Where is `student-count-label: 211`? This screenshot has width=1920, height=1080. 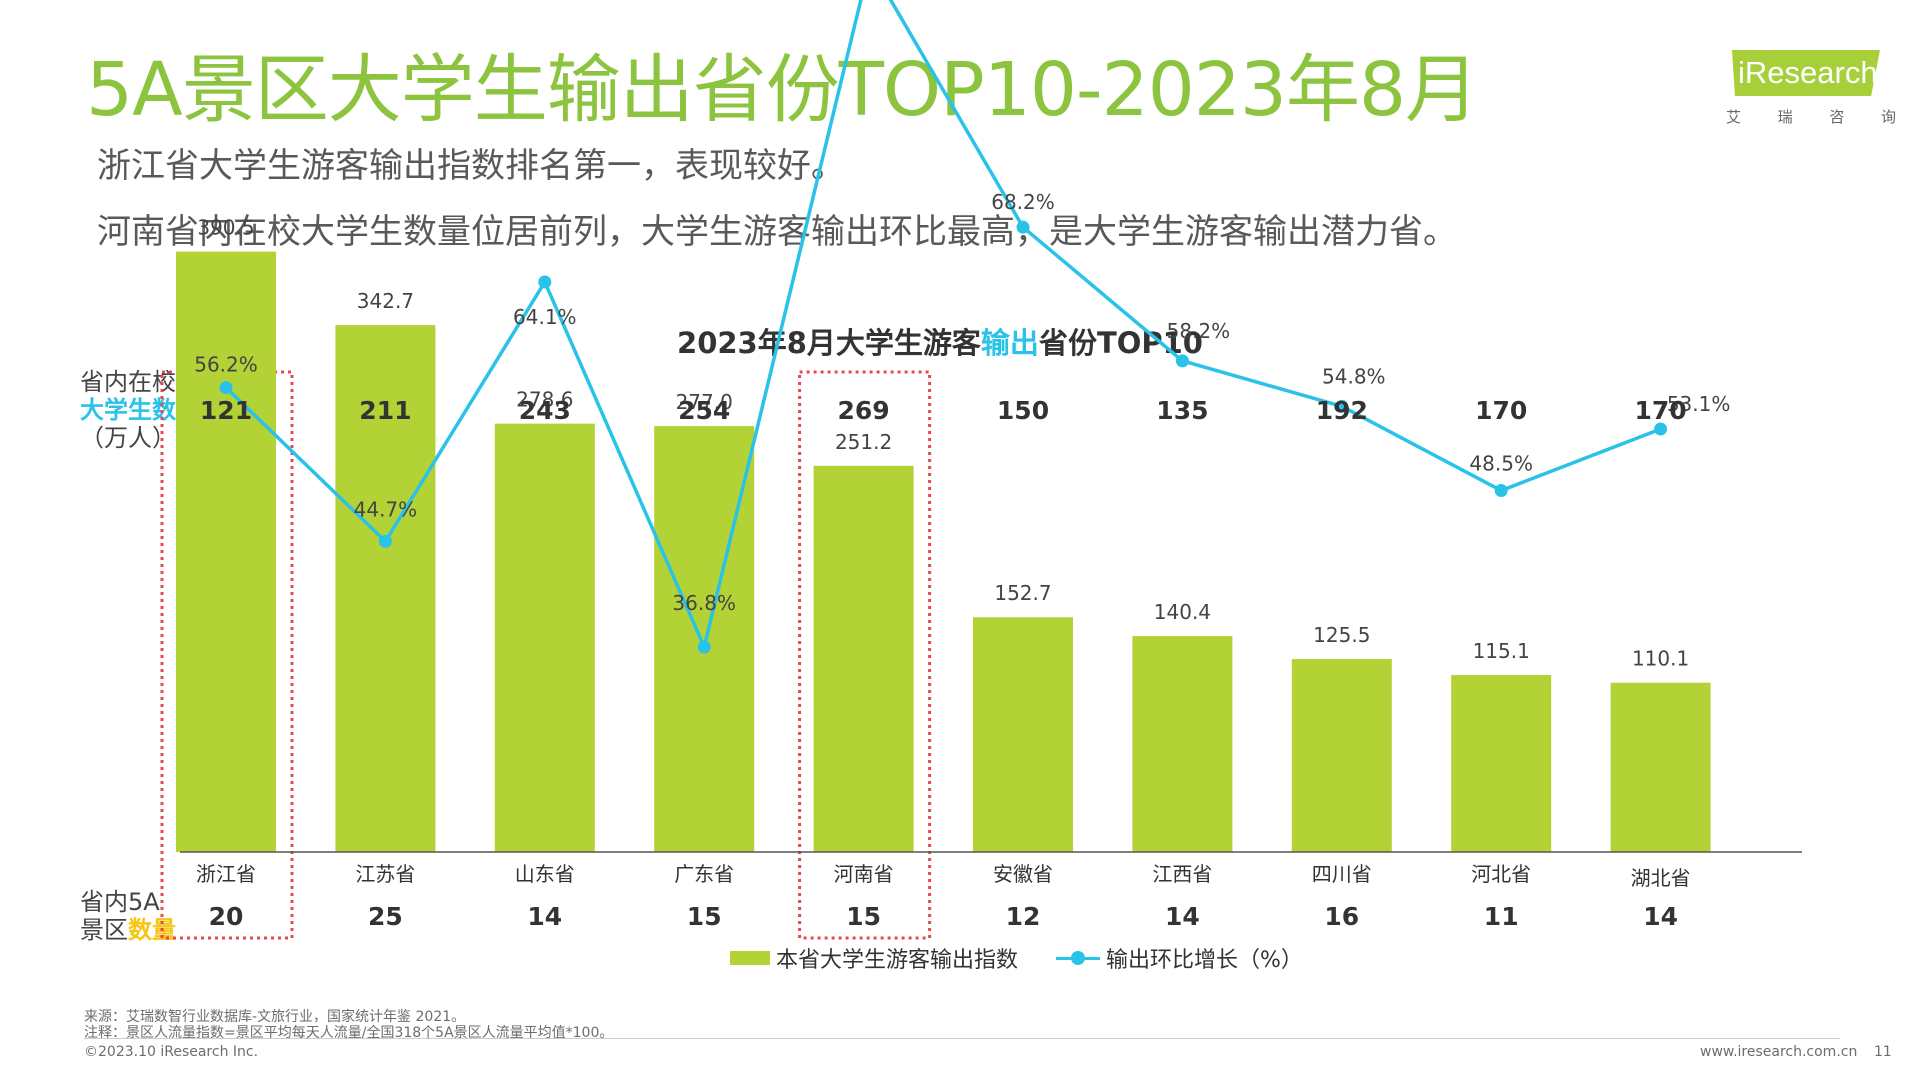
student-count-label: 211 is located at coordinates (385, 410).